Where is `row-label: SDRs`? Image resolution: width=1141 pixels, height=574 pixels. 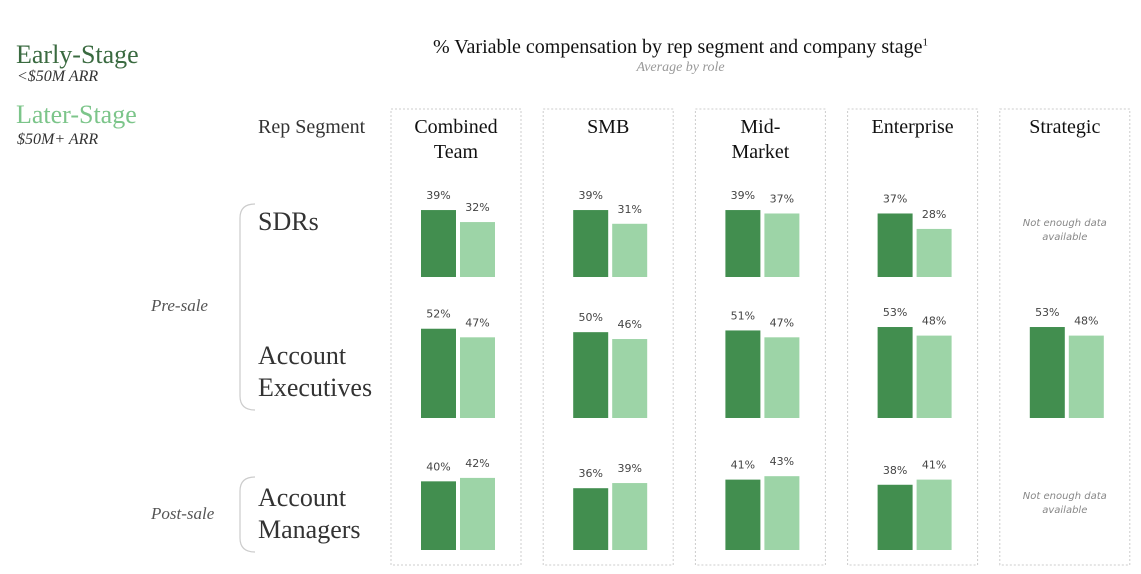
row-label: SDRs is located at coordinates (288, 221).